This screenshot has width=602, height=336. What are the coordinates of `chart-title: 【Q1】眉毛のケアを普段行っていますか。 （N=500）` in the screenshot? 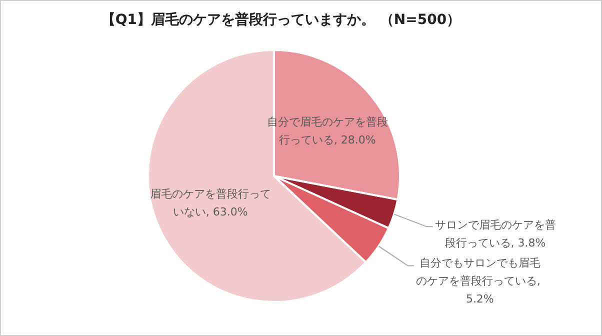 It's located at (281, 20).